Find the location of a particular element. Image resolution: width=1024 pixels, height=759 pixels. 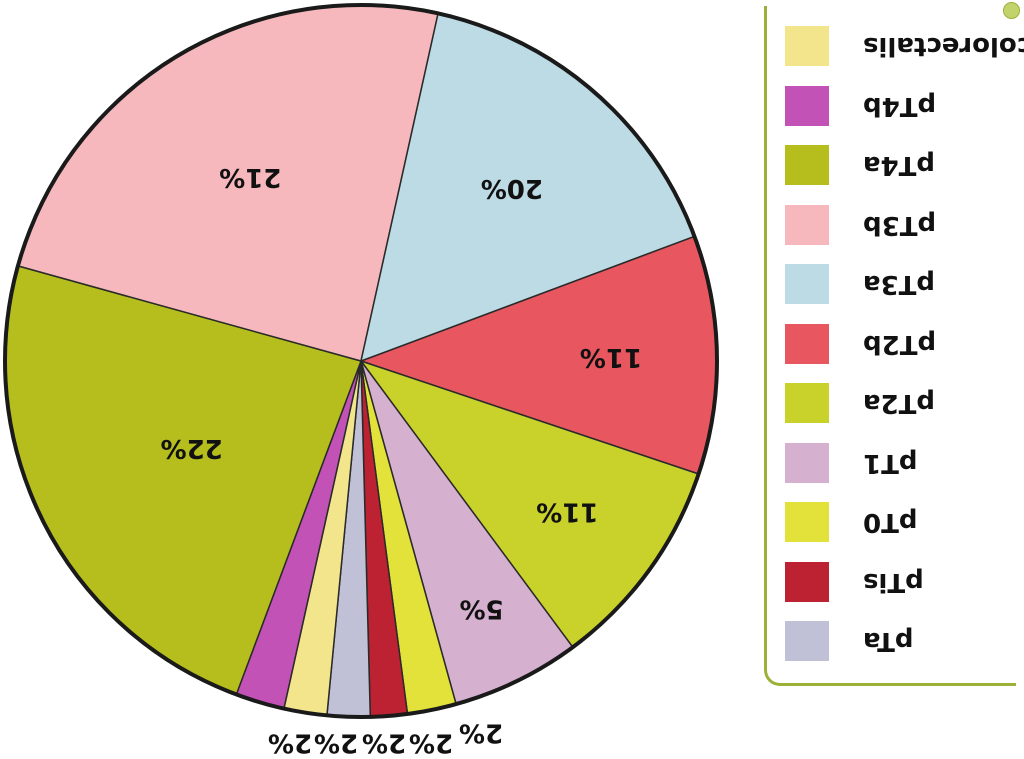

legend-item-pt2a: pT2a is located at coordinates (900, 403).